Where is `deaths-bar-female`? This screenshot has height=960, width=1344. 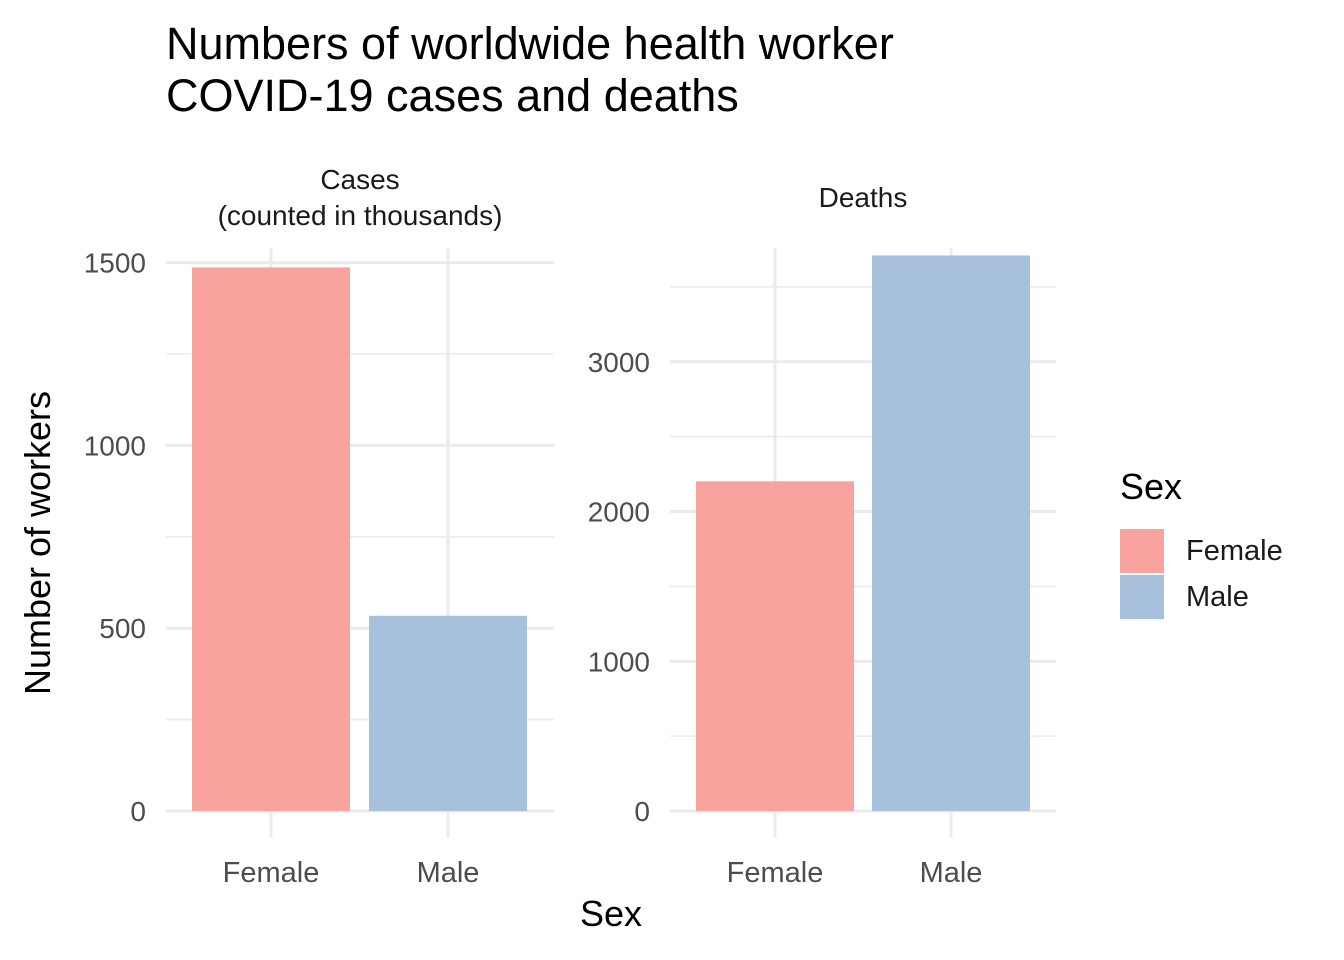 deaths-bar-female is located at coordinates (775, 646).